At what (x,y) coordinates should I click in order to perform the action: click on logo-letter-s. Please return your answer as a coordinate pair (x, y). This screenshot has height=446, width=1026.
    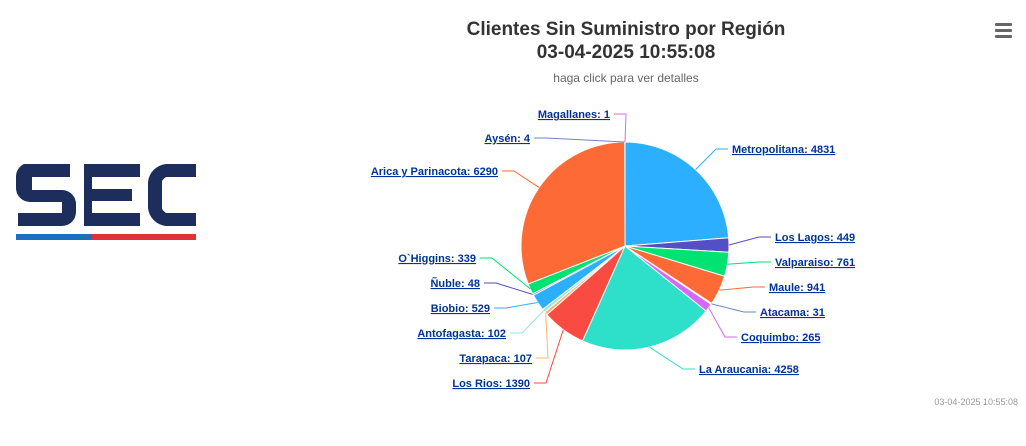
    Looking at the image, I should click on (46, 195).